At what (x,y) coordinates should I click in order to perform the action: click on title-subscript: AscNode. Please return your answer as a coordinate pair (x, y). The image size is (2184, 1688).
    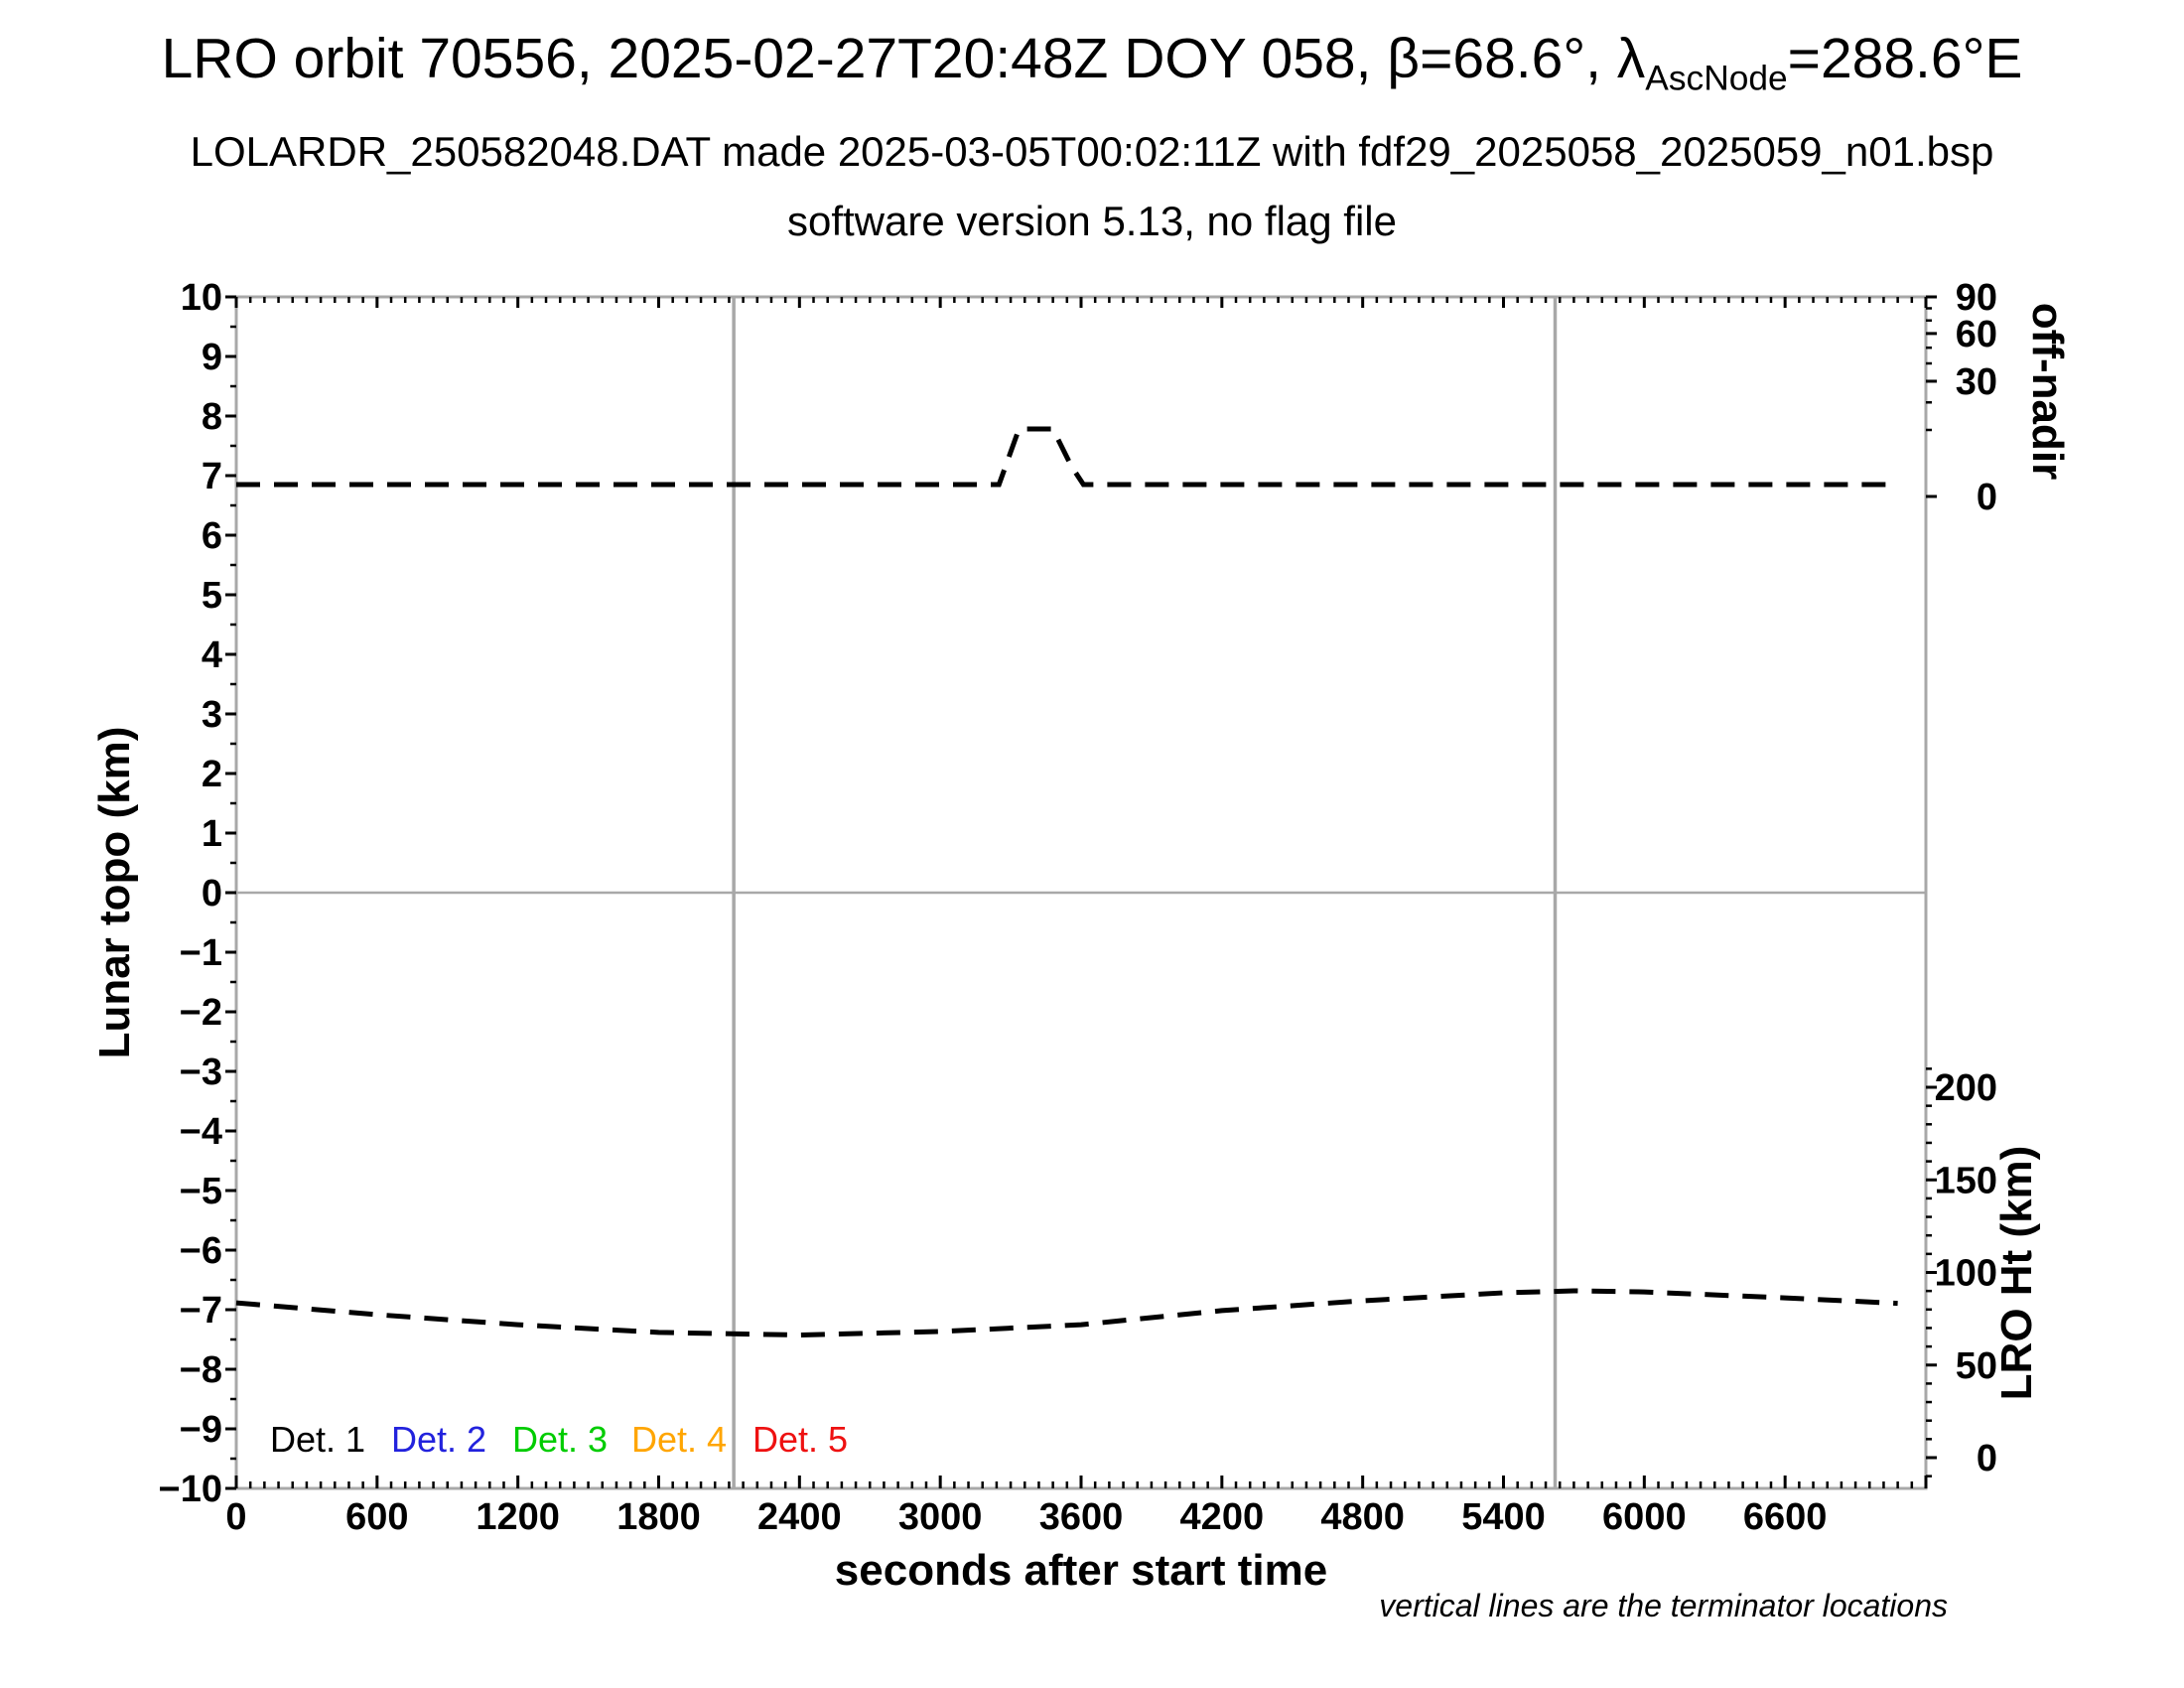
    Looking at the image, I should click on (1716, 78).